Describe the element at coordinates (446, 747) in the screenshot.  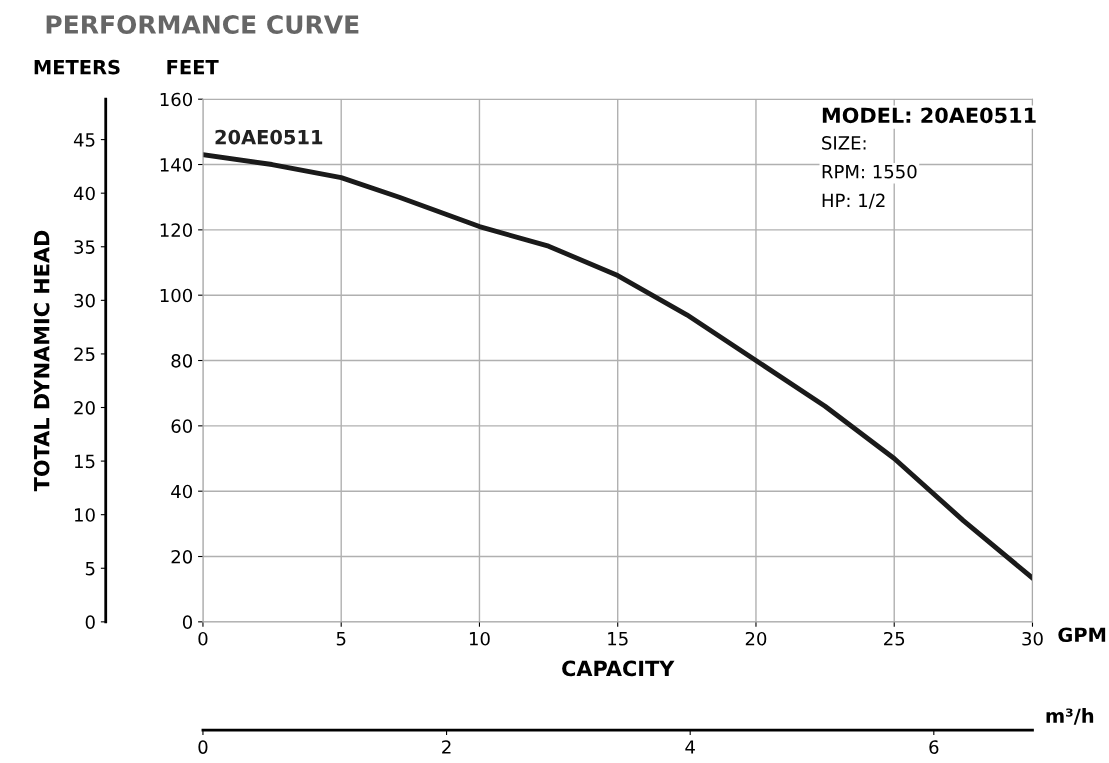
I see `x2-tick-label: 2` at that location.